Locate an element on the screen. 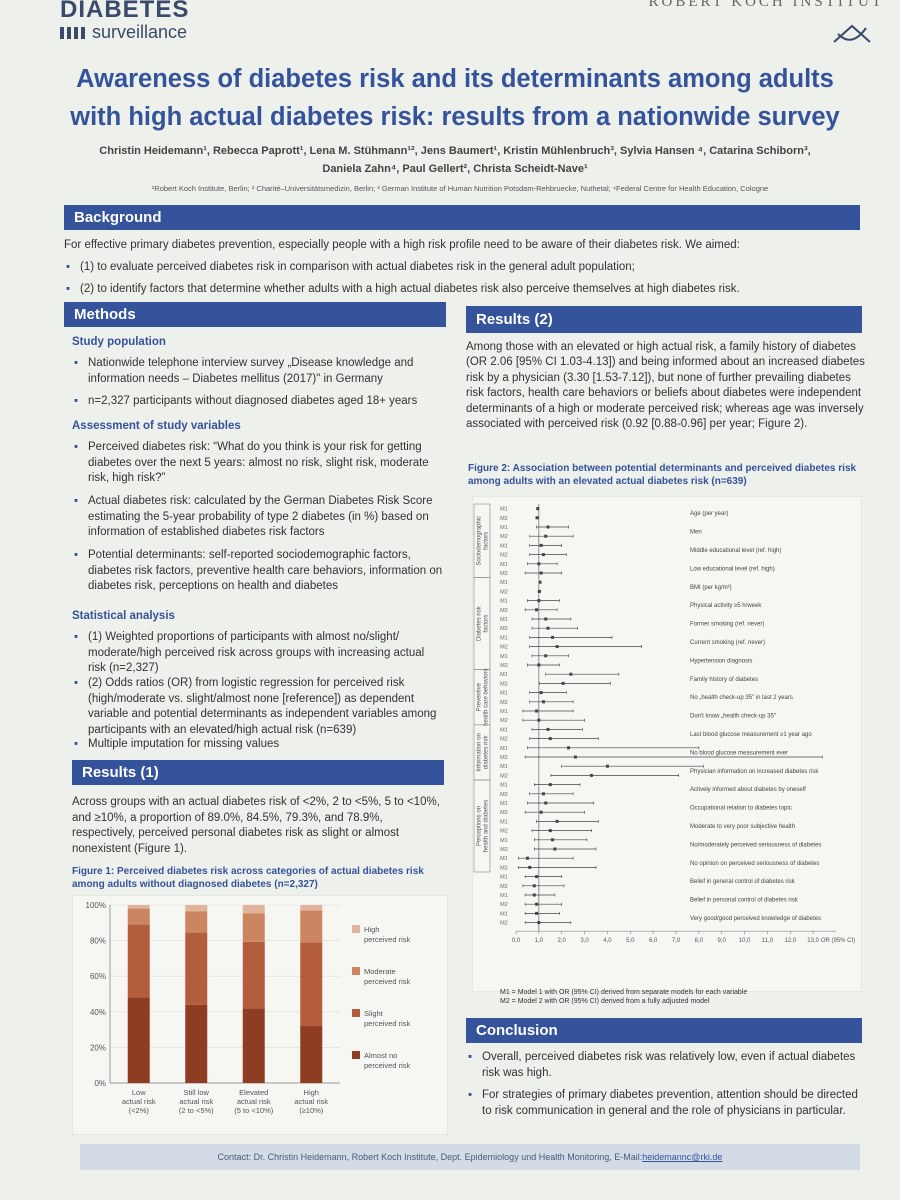 The height and width of the screenshot is (1200, 900). statistical-heading: Statistical analysis is located at coordinates (123, 616).